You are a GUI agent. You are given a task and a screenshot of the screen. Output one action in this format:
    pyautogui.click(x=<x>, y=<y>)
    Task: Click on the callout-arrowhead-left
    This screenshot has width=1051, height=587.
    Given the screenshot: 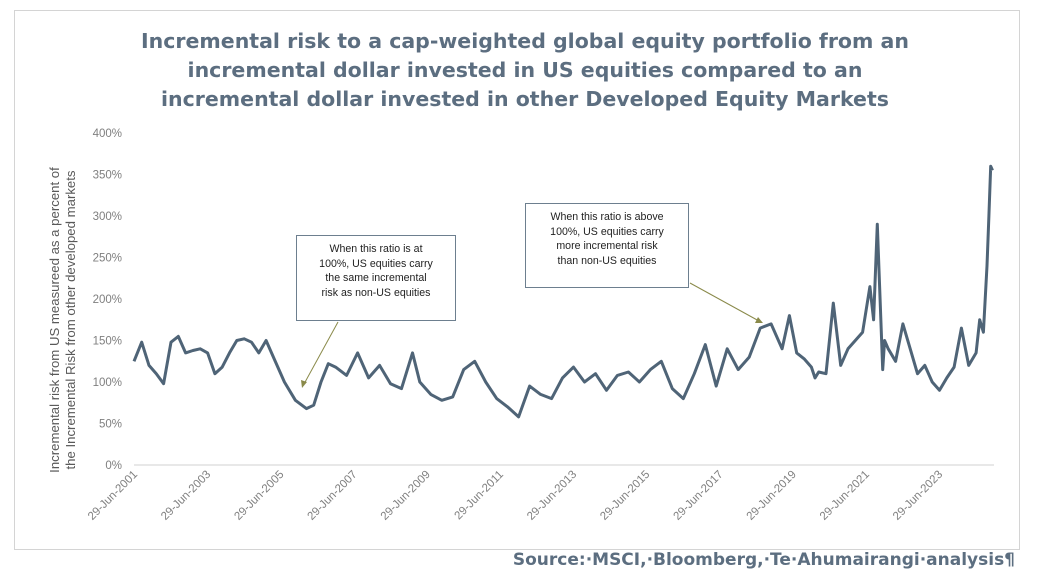 What is the action you would take?
    pyautogui.click(x=304, y=384)
    